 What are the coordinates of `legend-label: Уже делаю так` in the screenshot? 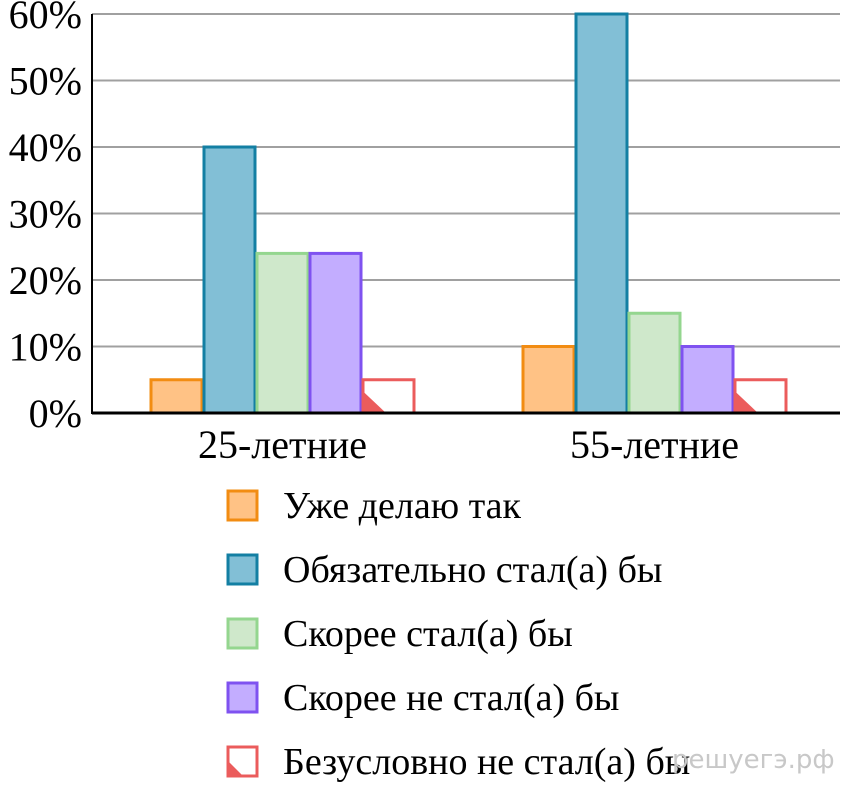 It's located at (402, 506).